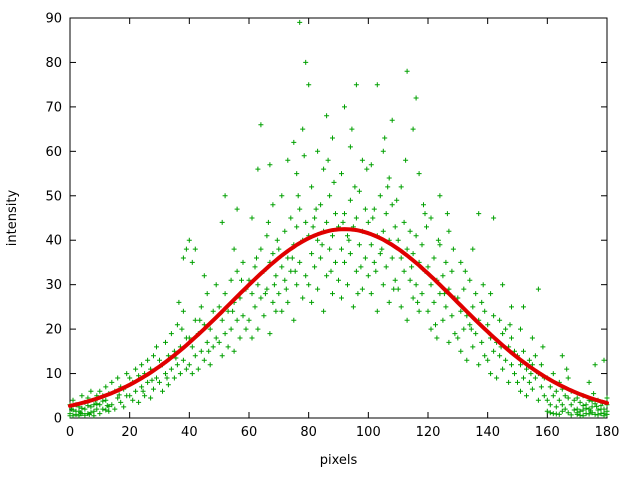 The height and width of the screenshot is (480, 640). Describe the element at coordinates (53, 152) in the screenshot. I see `y-tick-label: 60` at that location.